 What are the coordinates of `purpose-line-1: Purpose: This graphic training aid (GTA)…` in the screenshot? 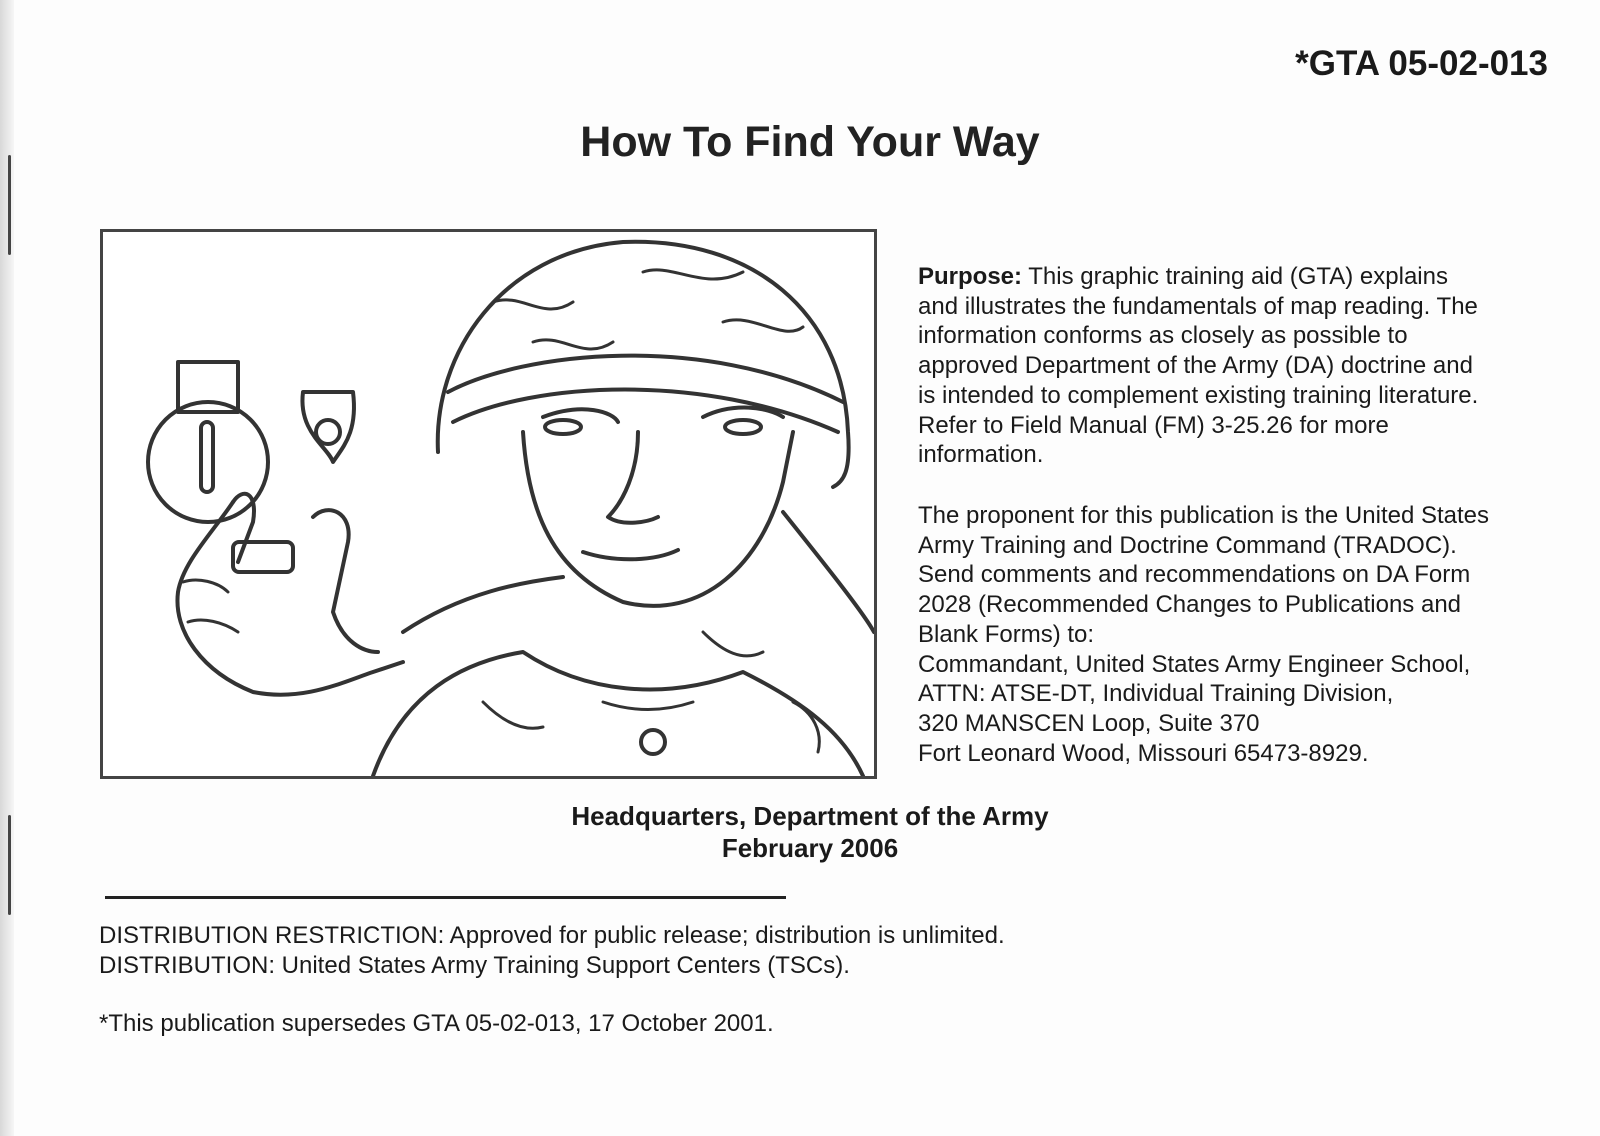 It's located at (1198, 277).